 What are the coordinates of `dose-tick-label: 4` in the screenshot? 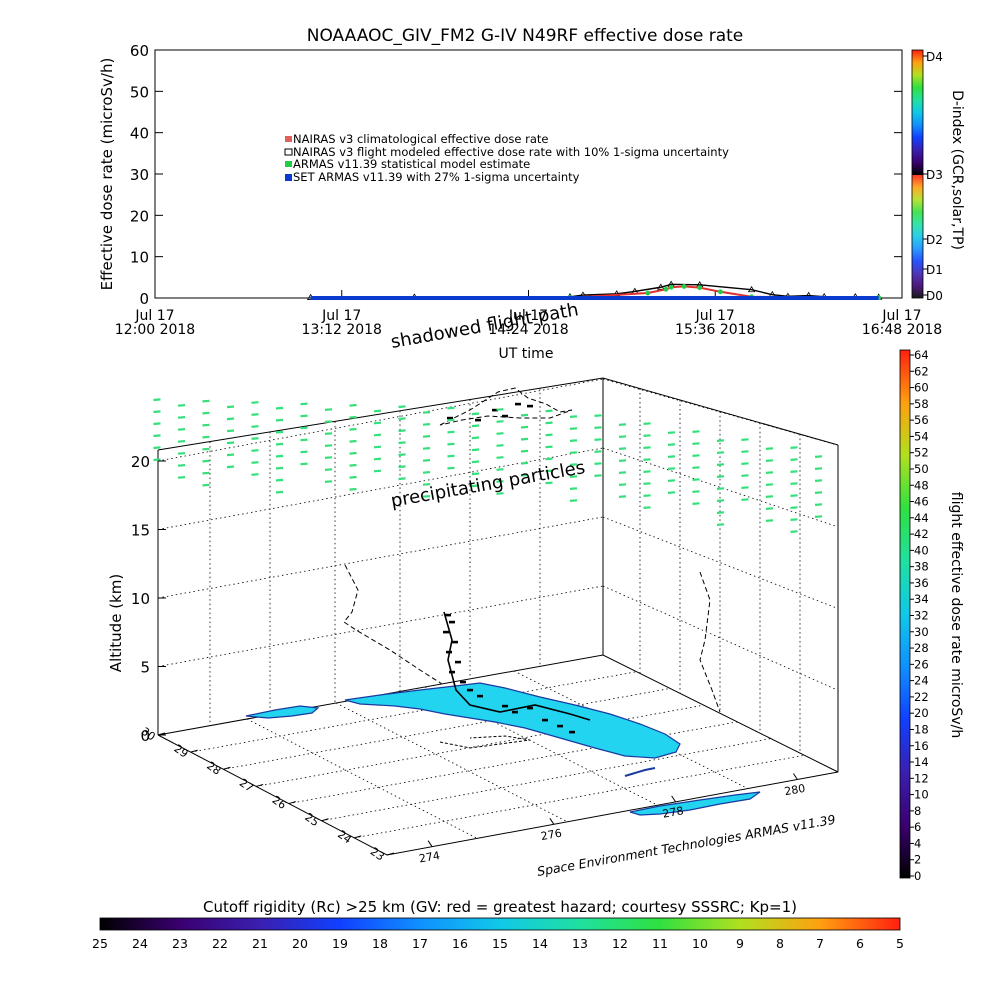 It's located at (917, 843).